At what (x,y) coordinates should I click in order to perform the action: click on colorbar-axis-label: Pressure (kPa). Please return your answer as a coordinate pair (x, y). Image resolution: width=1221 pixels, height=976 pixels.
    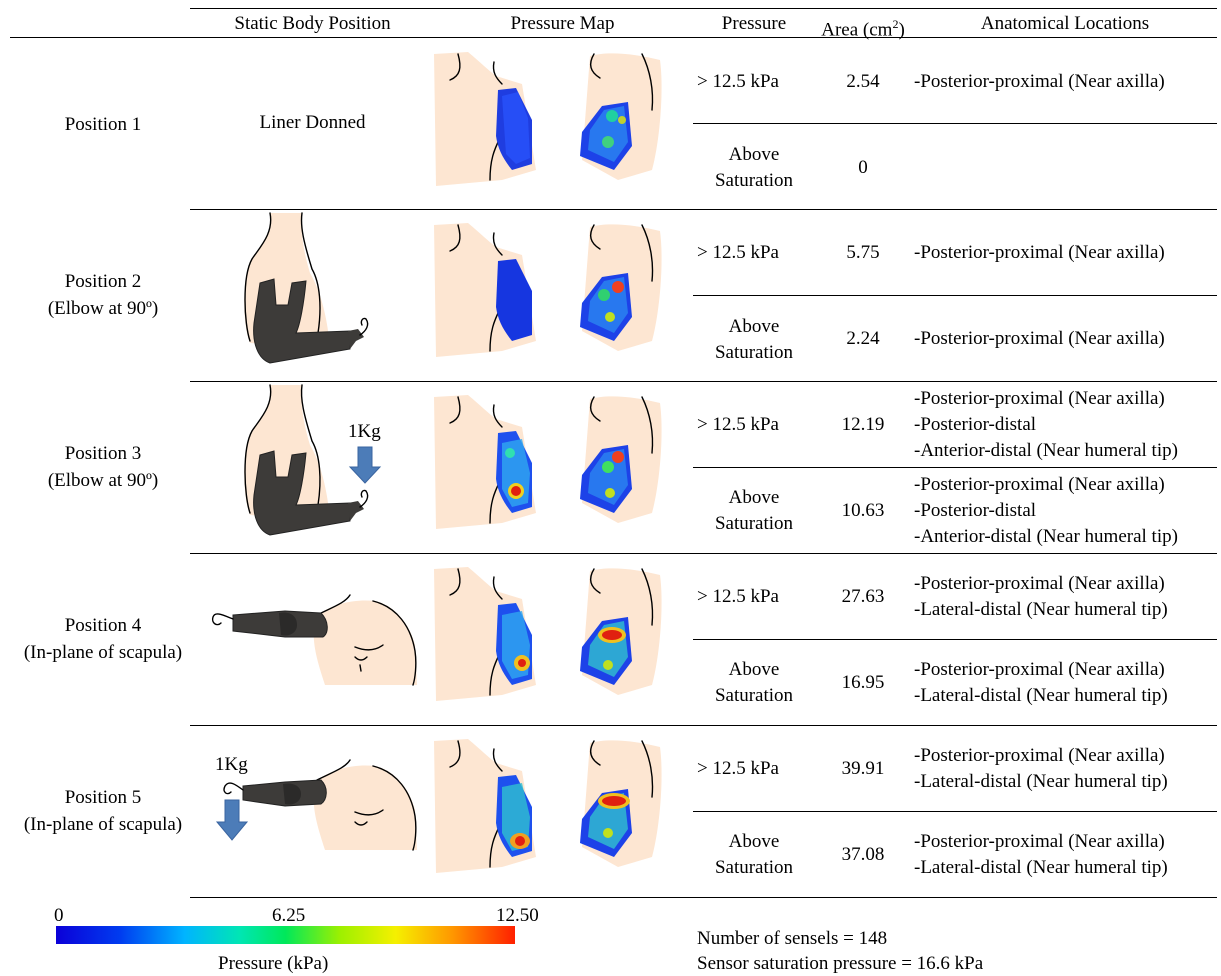
    Looking at the image, I should click on (273, 963).